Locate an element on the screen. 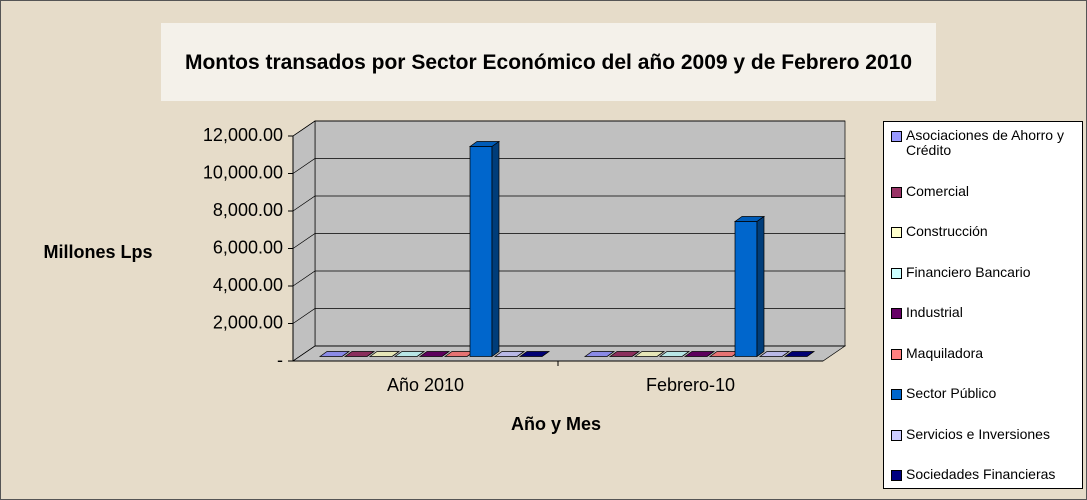  legend-label: Financiero Bancario is located at coordinates (968, 271).